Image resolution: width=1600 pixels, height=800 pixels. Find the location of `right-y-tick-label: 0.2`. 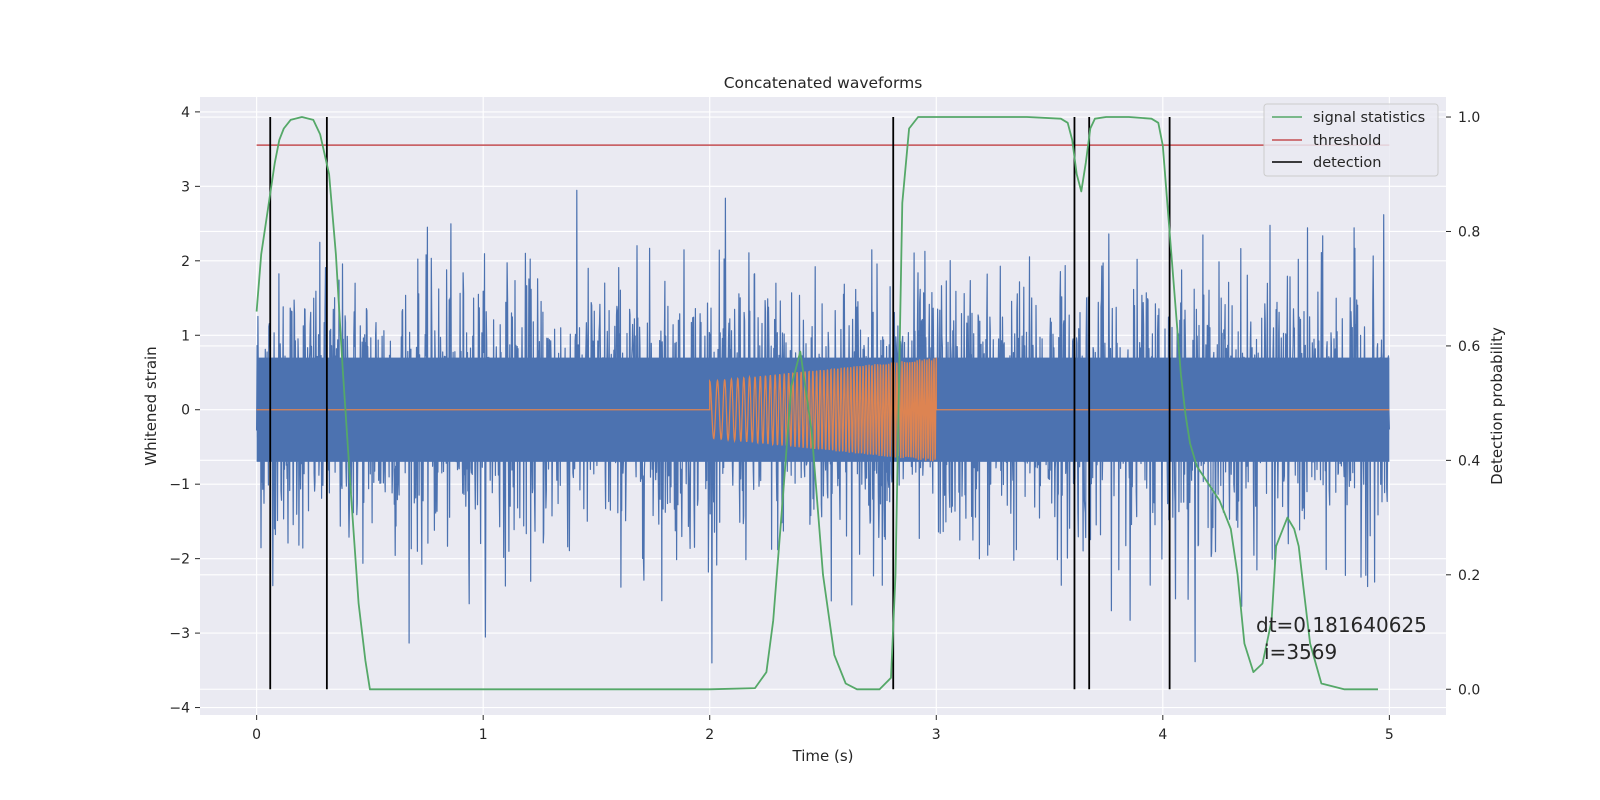

right-y-tick-label: 0.2 is located at coordinates (1469, 576).